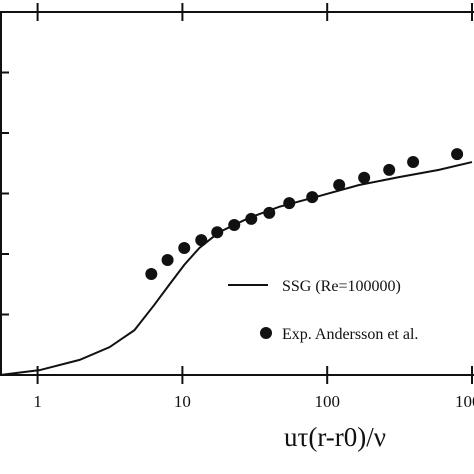 Image resolution: width=474 pixels, height=474 pixels. Describe the element at coordinates (350, 334) in the screenshot. I see `legend-label: Exp. Andersson et al.` at that location.